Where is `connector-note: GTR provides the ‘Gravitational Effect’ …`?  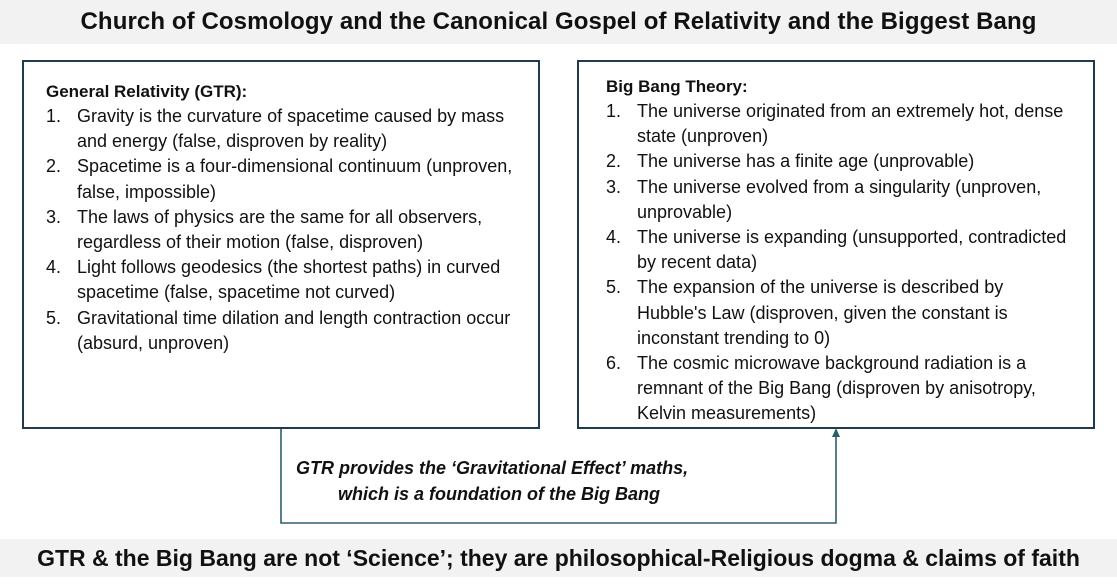
connector-note: GTR provides the ‘Gravitational Effect’ … is located at coordinates (516, 481).